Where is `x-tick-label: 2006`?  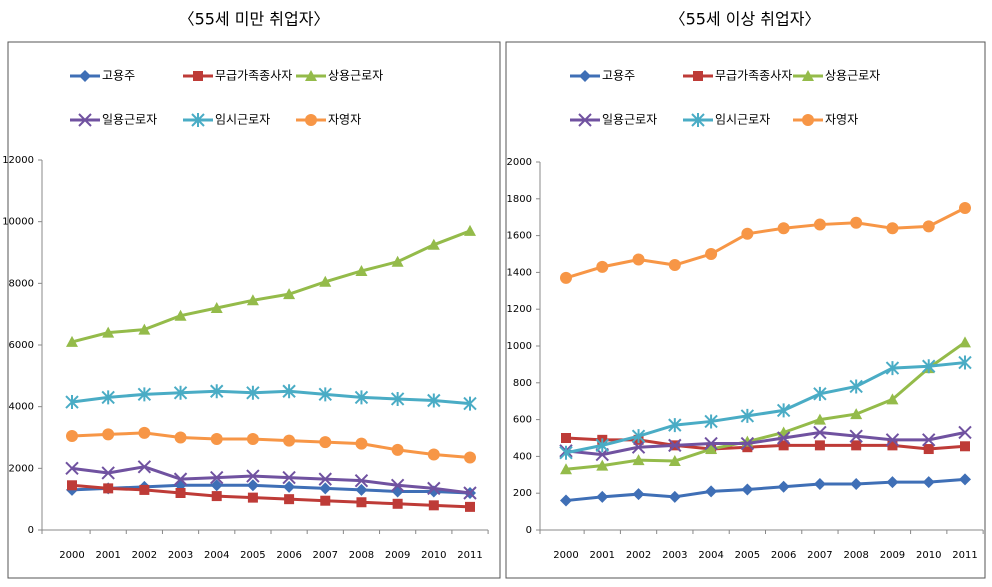
x-tick-label: 2006 is located at coordinates (288, 555).